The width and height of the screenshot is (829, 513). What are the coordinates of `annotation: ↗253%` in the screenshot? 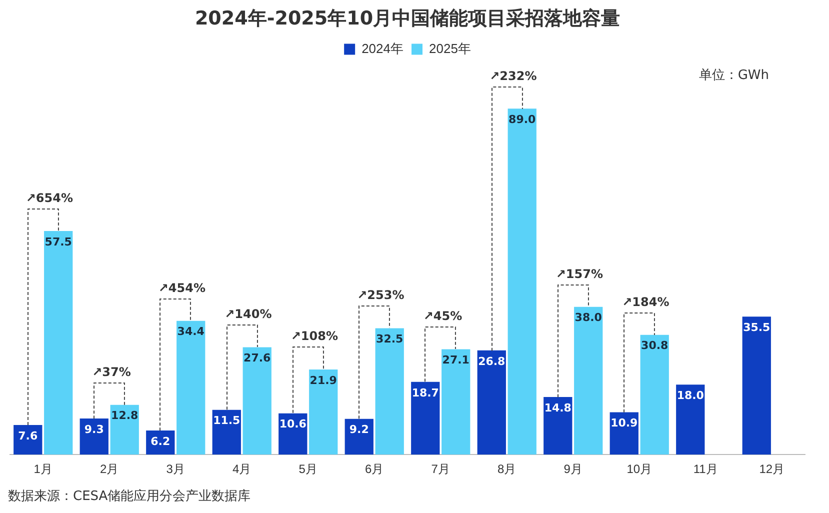 It's located at (380, 295).